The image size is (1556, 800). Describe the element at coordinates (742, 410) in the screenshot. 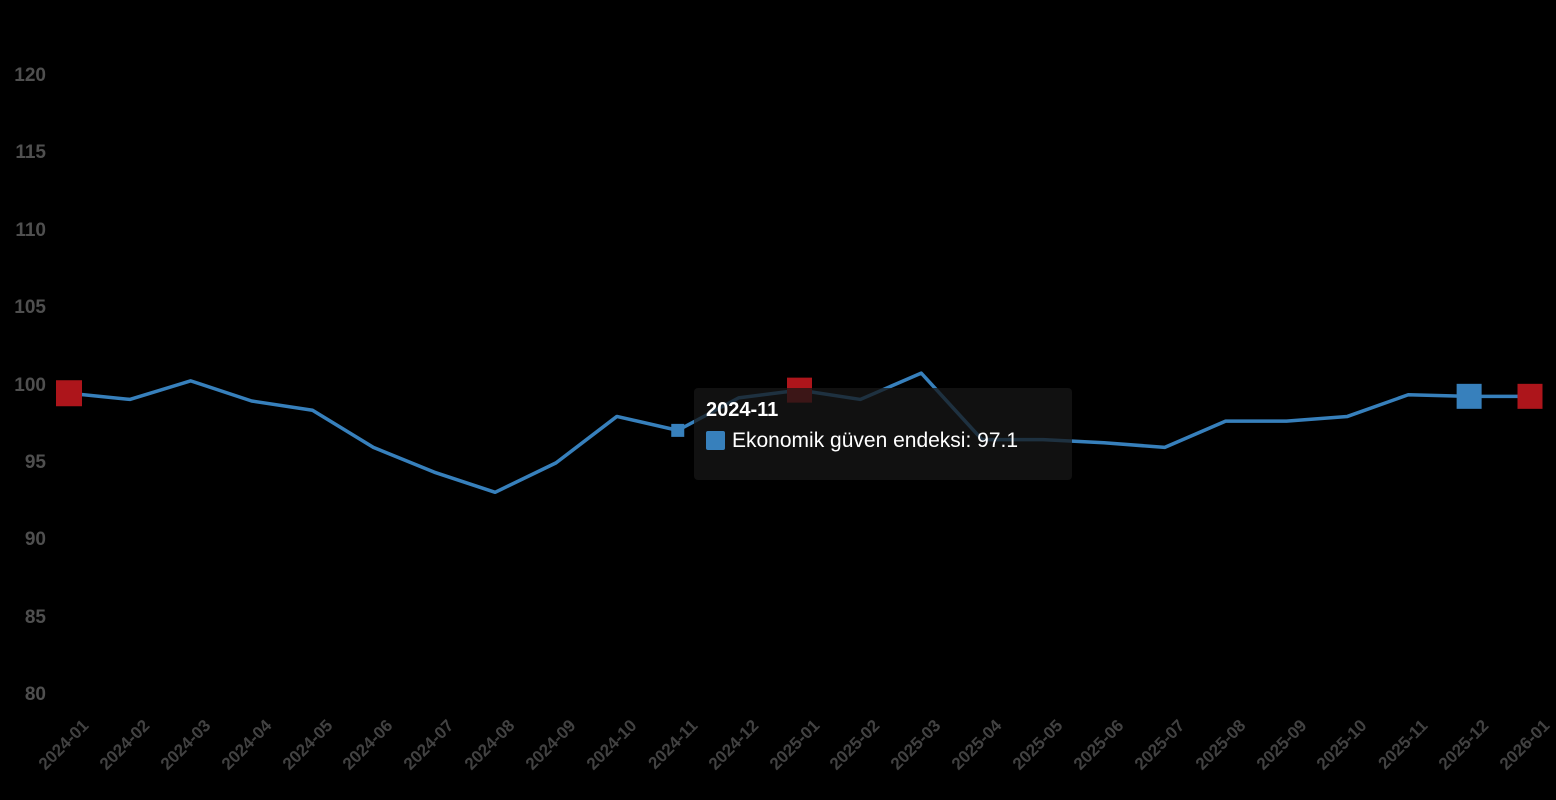

I see `tooltip-title: 2024-11` at that location.